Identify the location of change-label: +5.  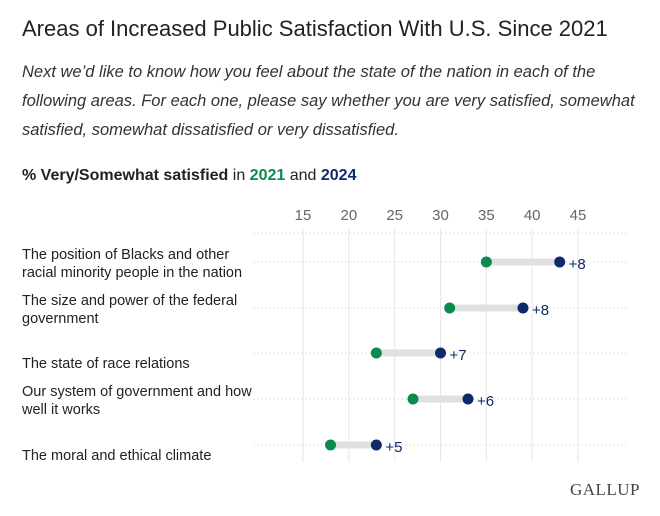
(393, 447).